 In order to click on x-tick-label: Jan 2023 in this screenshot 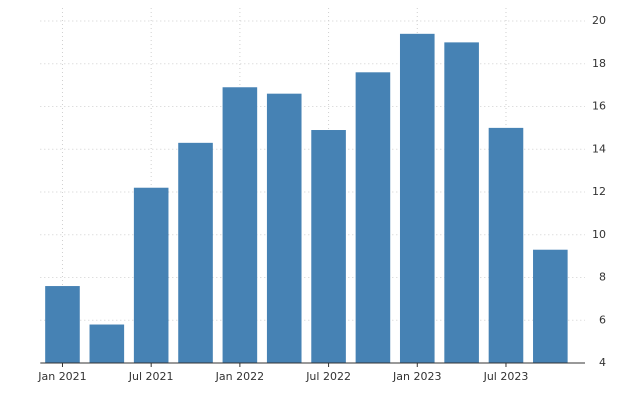, I will do `click(416, 376)`.